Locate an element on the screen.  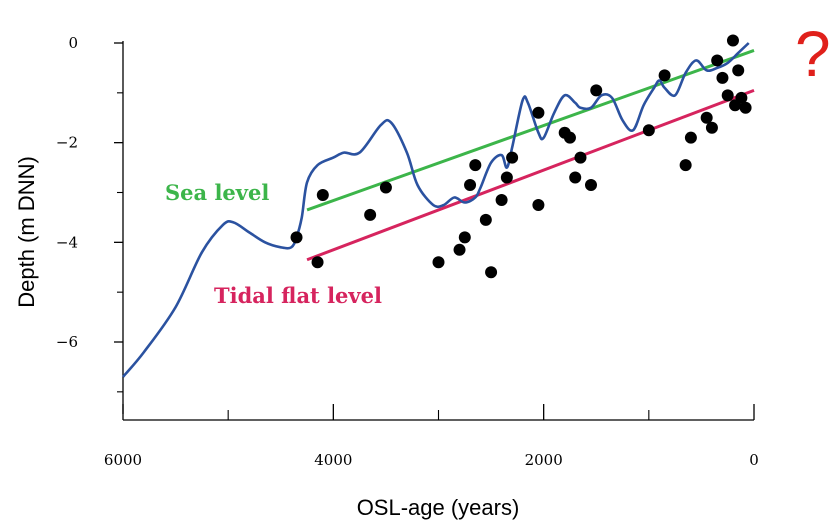
y-tick-label: 0 is located at coordinates (73, 43).